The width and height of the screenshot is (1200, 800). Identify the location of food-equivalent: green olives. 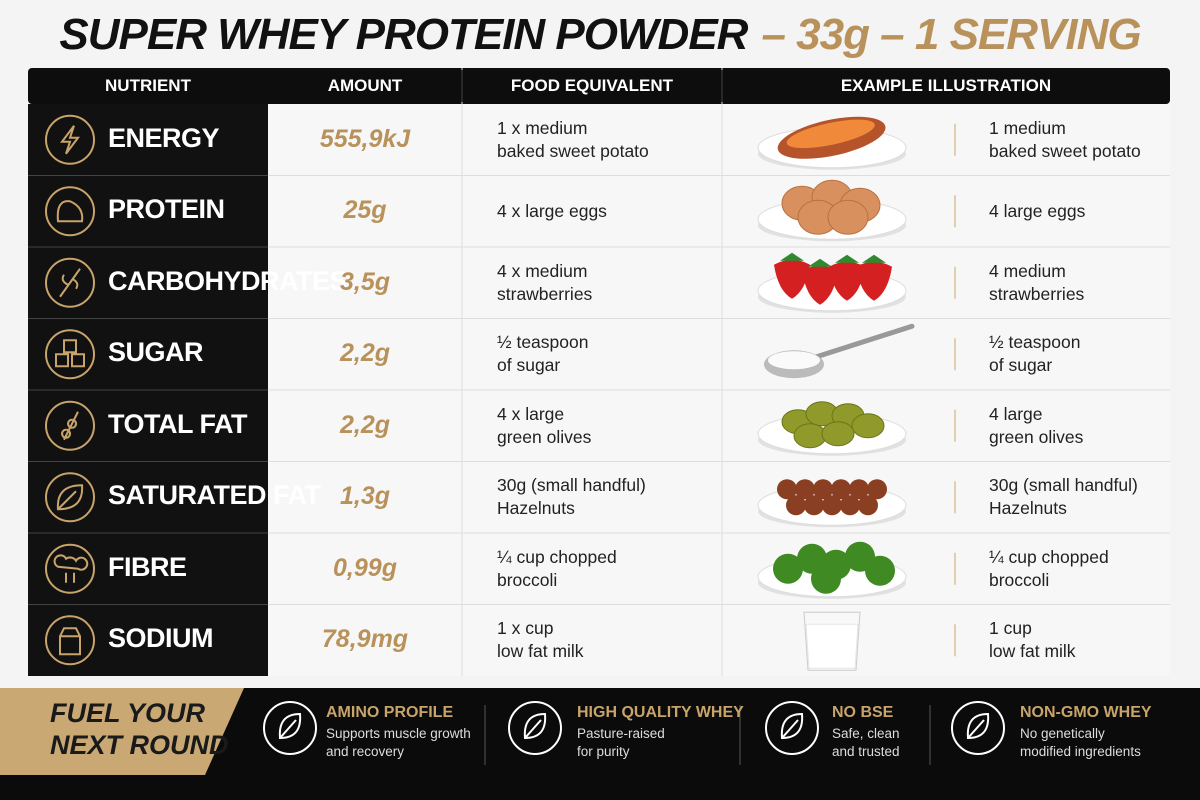
(544, 436).